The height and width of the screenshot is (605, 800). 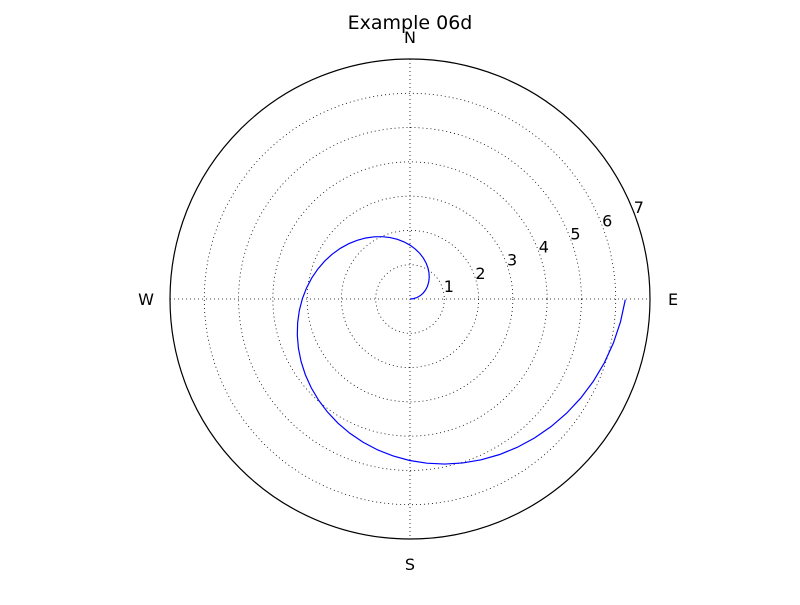 What do you see at coordinates (146, 299) in the screenshot?
I see `compass-label-west: W` at bounding box center [146, 299].